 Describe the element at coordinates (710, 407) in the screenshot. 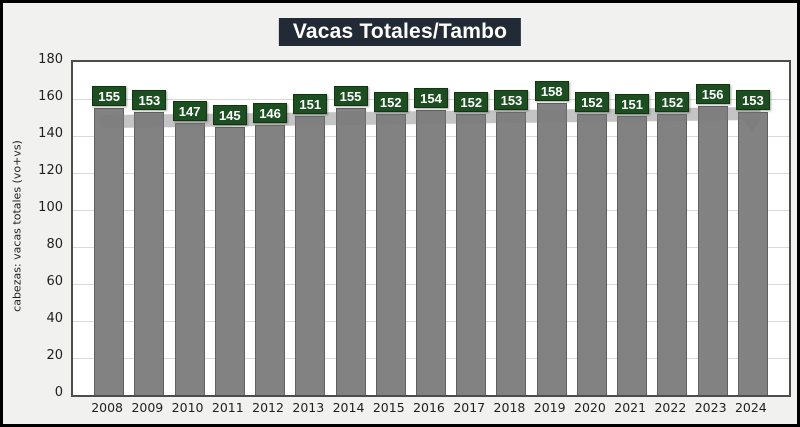

I see `x-tick-label: 2023` at that location.